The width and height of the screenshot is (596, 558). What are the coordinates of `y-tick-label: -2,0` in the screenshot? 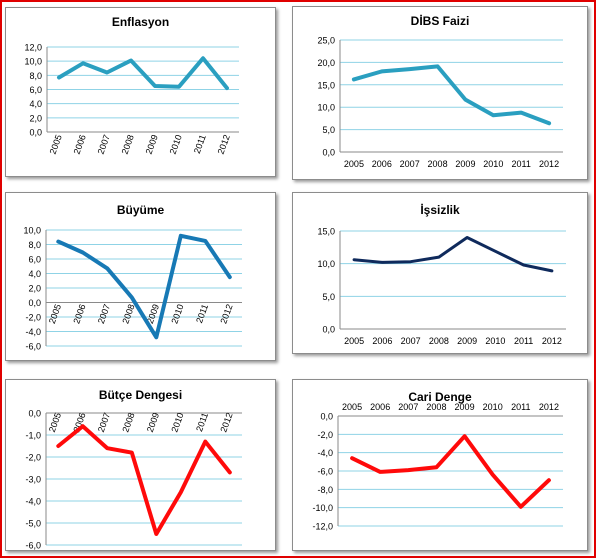 It's located at (33, 458).